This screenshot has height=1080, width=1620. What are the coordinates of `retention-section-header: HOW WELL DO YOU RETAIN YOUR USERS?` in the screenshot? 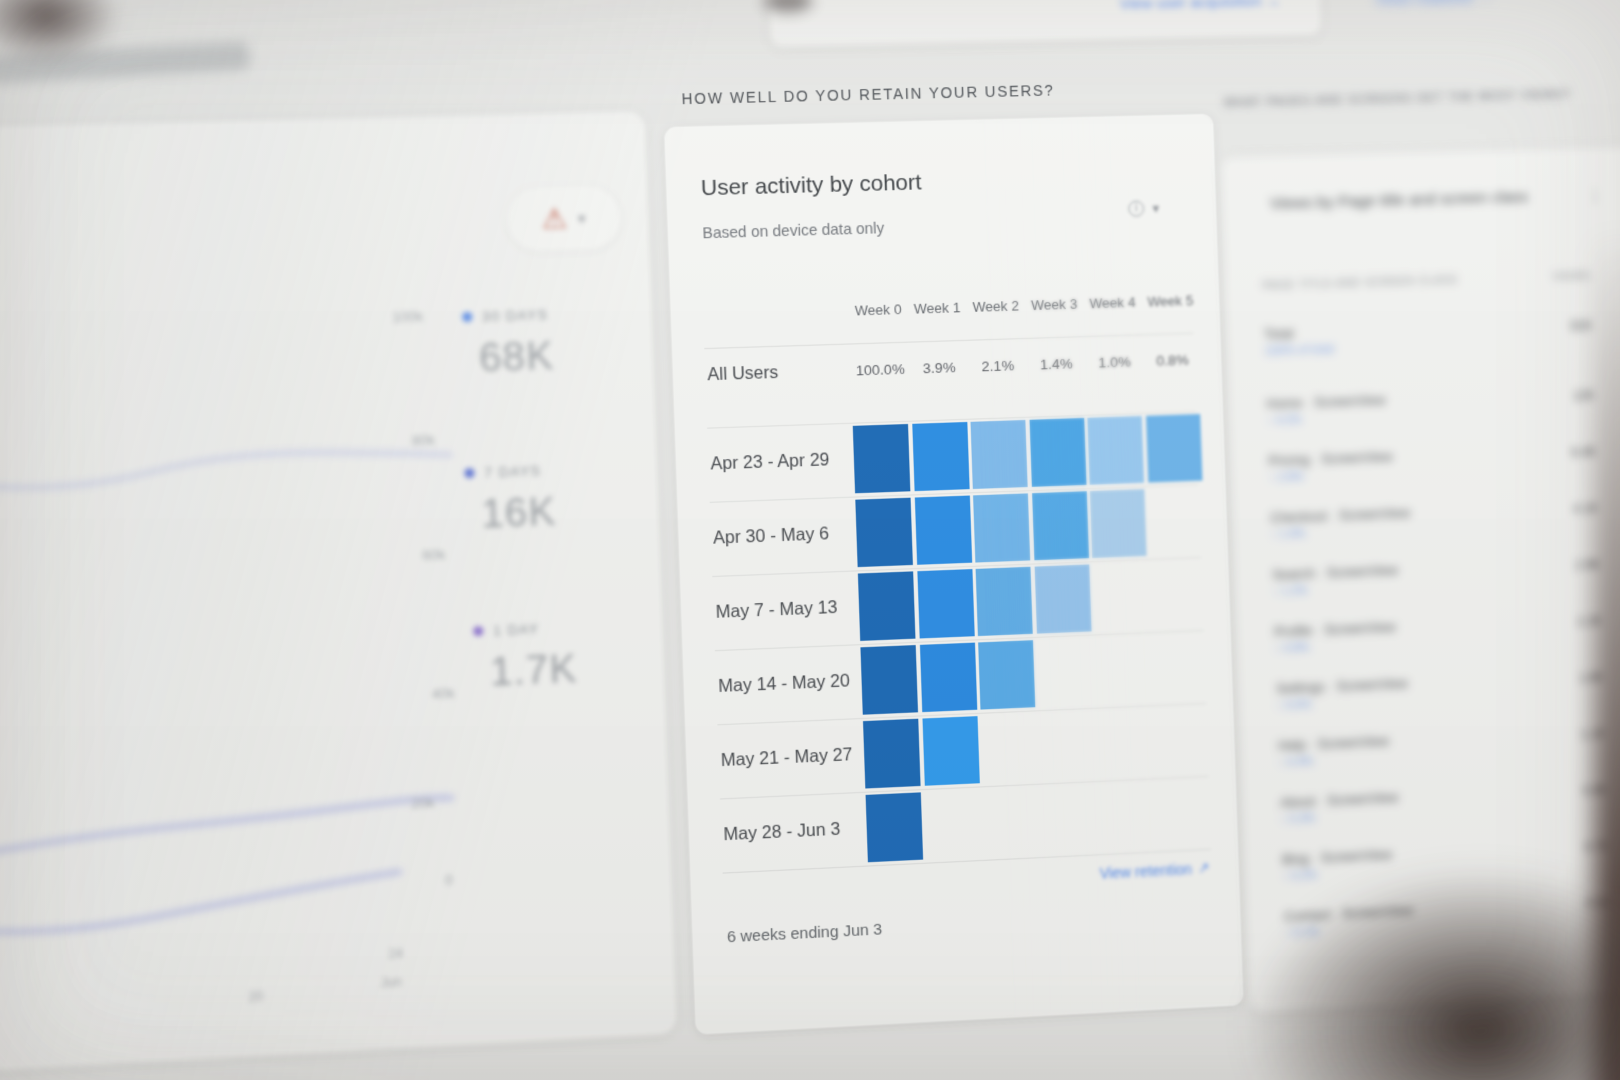 It's located at (868, 94).